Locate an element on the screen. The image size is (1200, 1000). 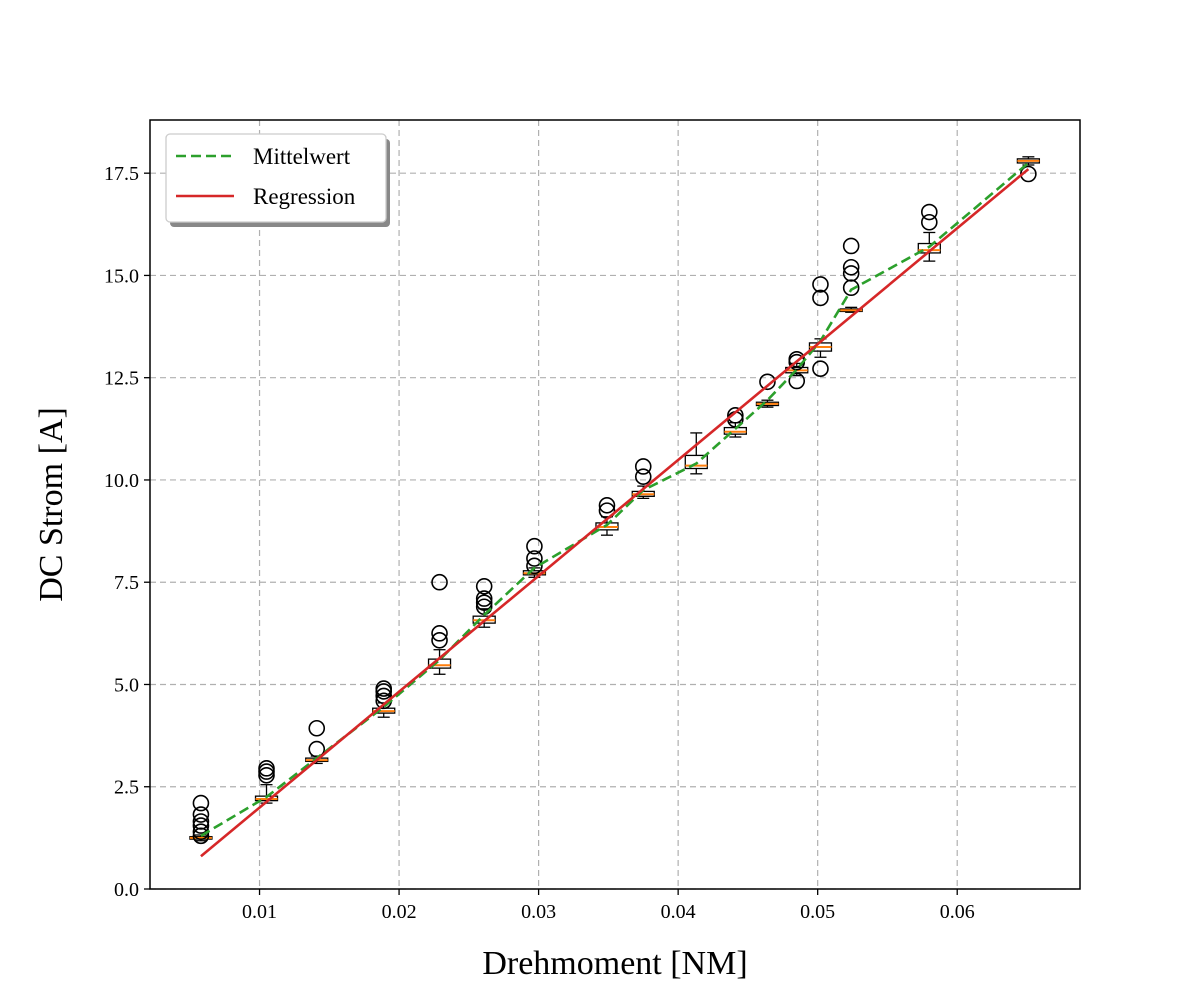
x-tick-label: 0.03 is located at coordinates (538, 912).